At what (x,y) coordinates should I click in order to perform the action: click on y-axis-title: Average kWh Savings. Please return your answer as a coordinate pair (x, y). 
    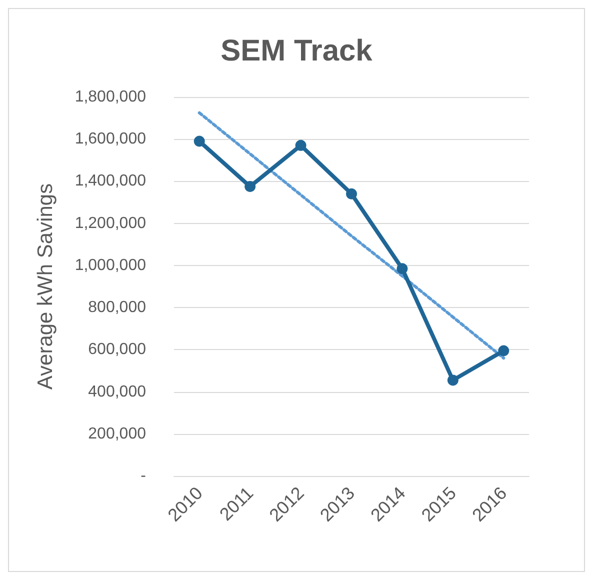
    Looking at the image, I should click on (45, 286).